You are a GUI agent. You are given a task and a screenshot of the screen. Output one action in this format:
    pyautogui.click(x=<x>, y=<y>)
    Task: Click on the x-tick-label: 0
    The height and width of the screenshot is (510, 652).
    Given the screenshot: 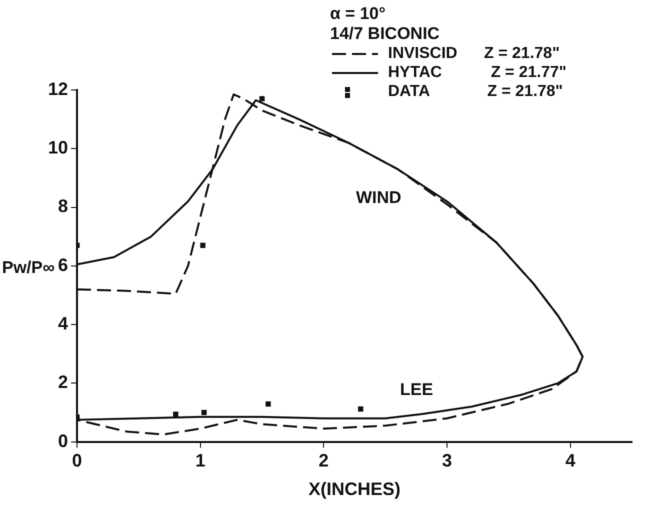 What is the action you would take?
    pyautogui.click(x=77, y=460)
    